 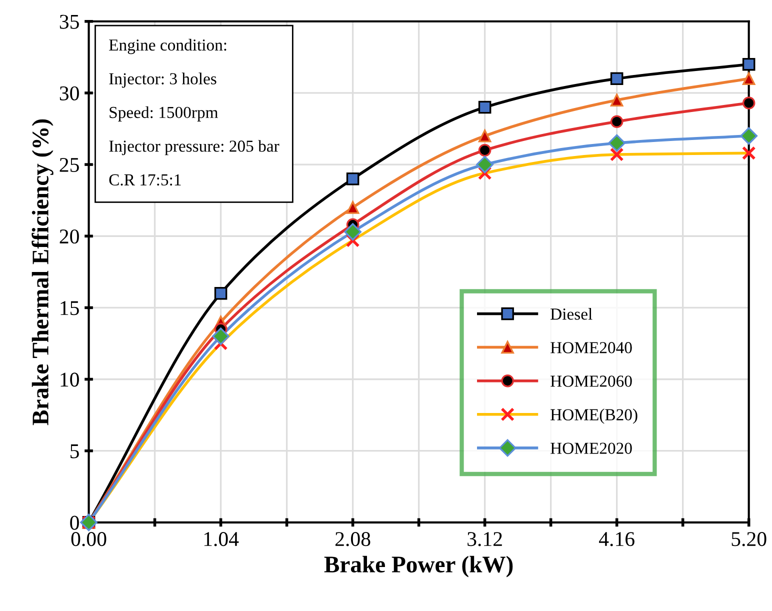 What do you see at coordinates (69, 236) in the screenshot?
I see `y-tick-label: 20` at bounding box center [69, 236].